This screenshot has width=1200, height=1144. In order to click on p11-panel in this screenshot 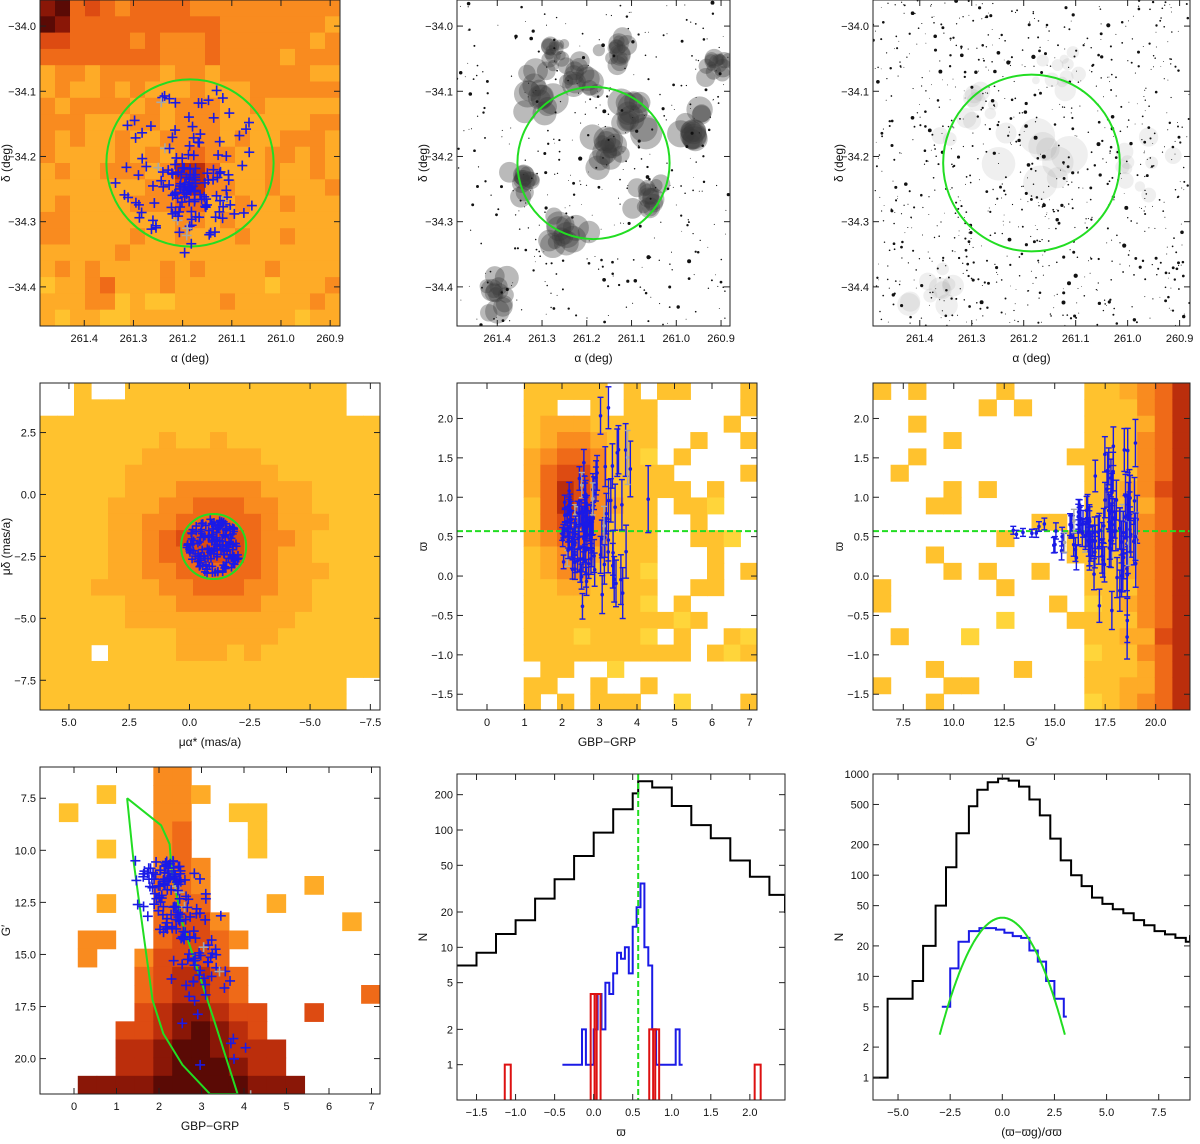, I will do `click(190, 163)`.